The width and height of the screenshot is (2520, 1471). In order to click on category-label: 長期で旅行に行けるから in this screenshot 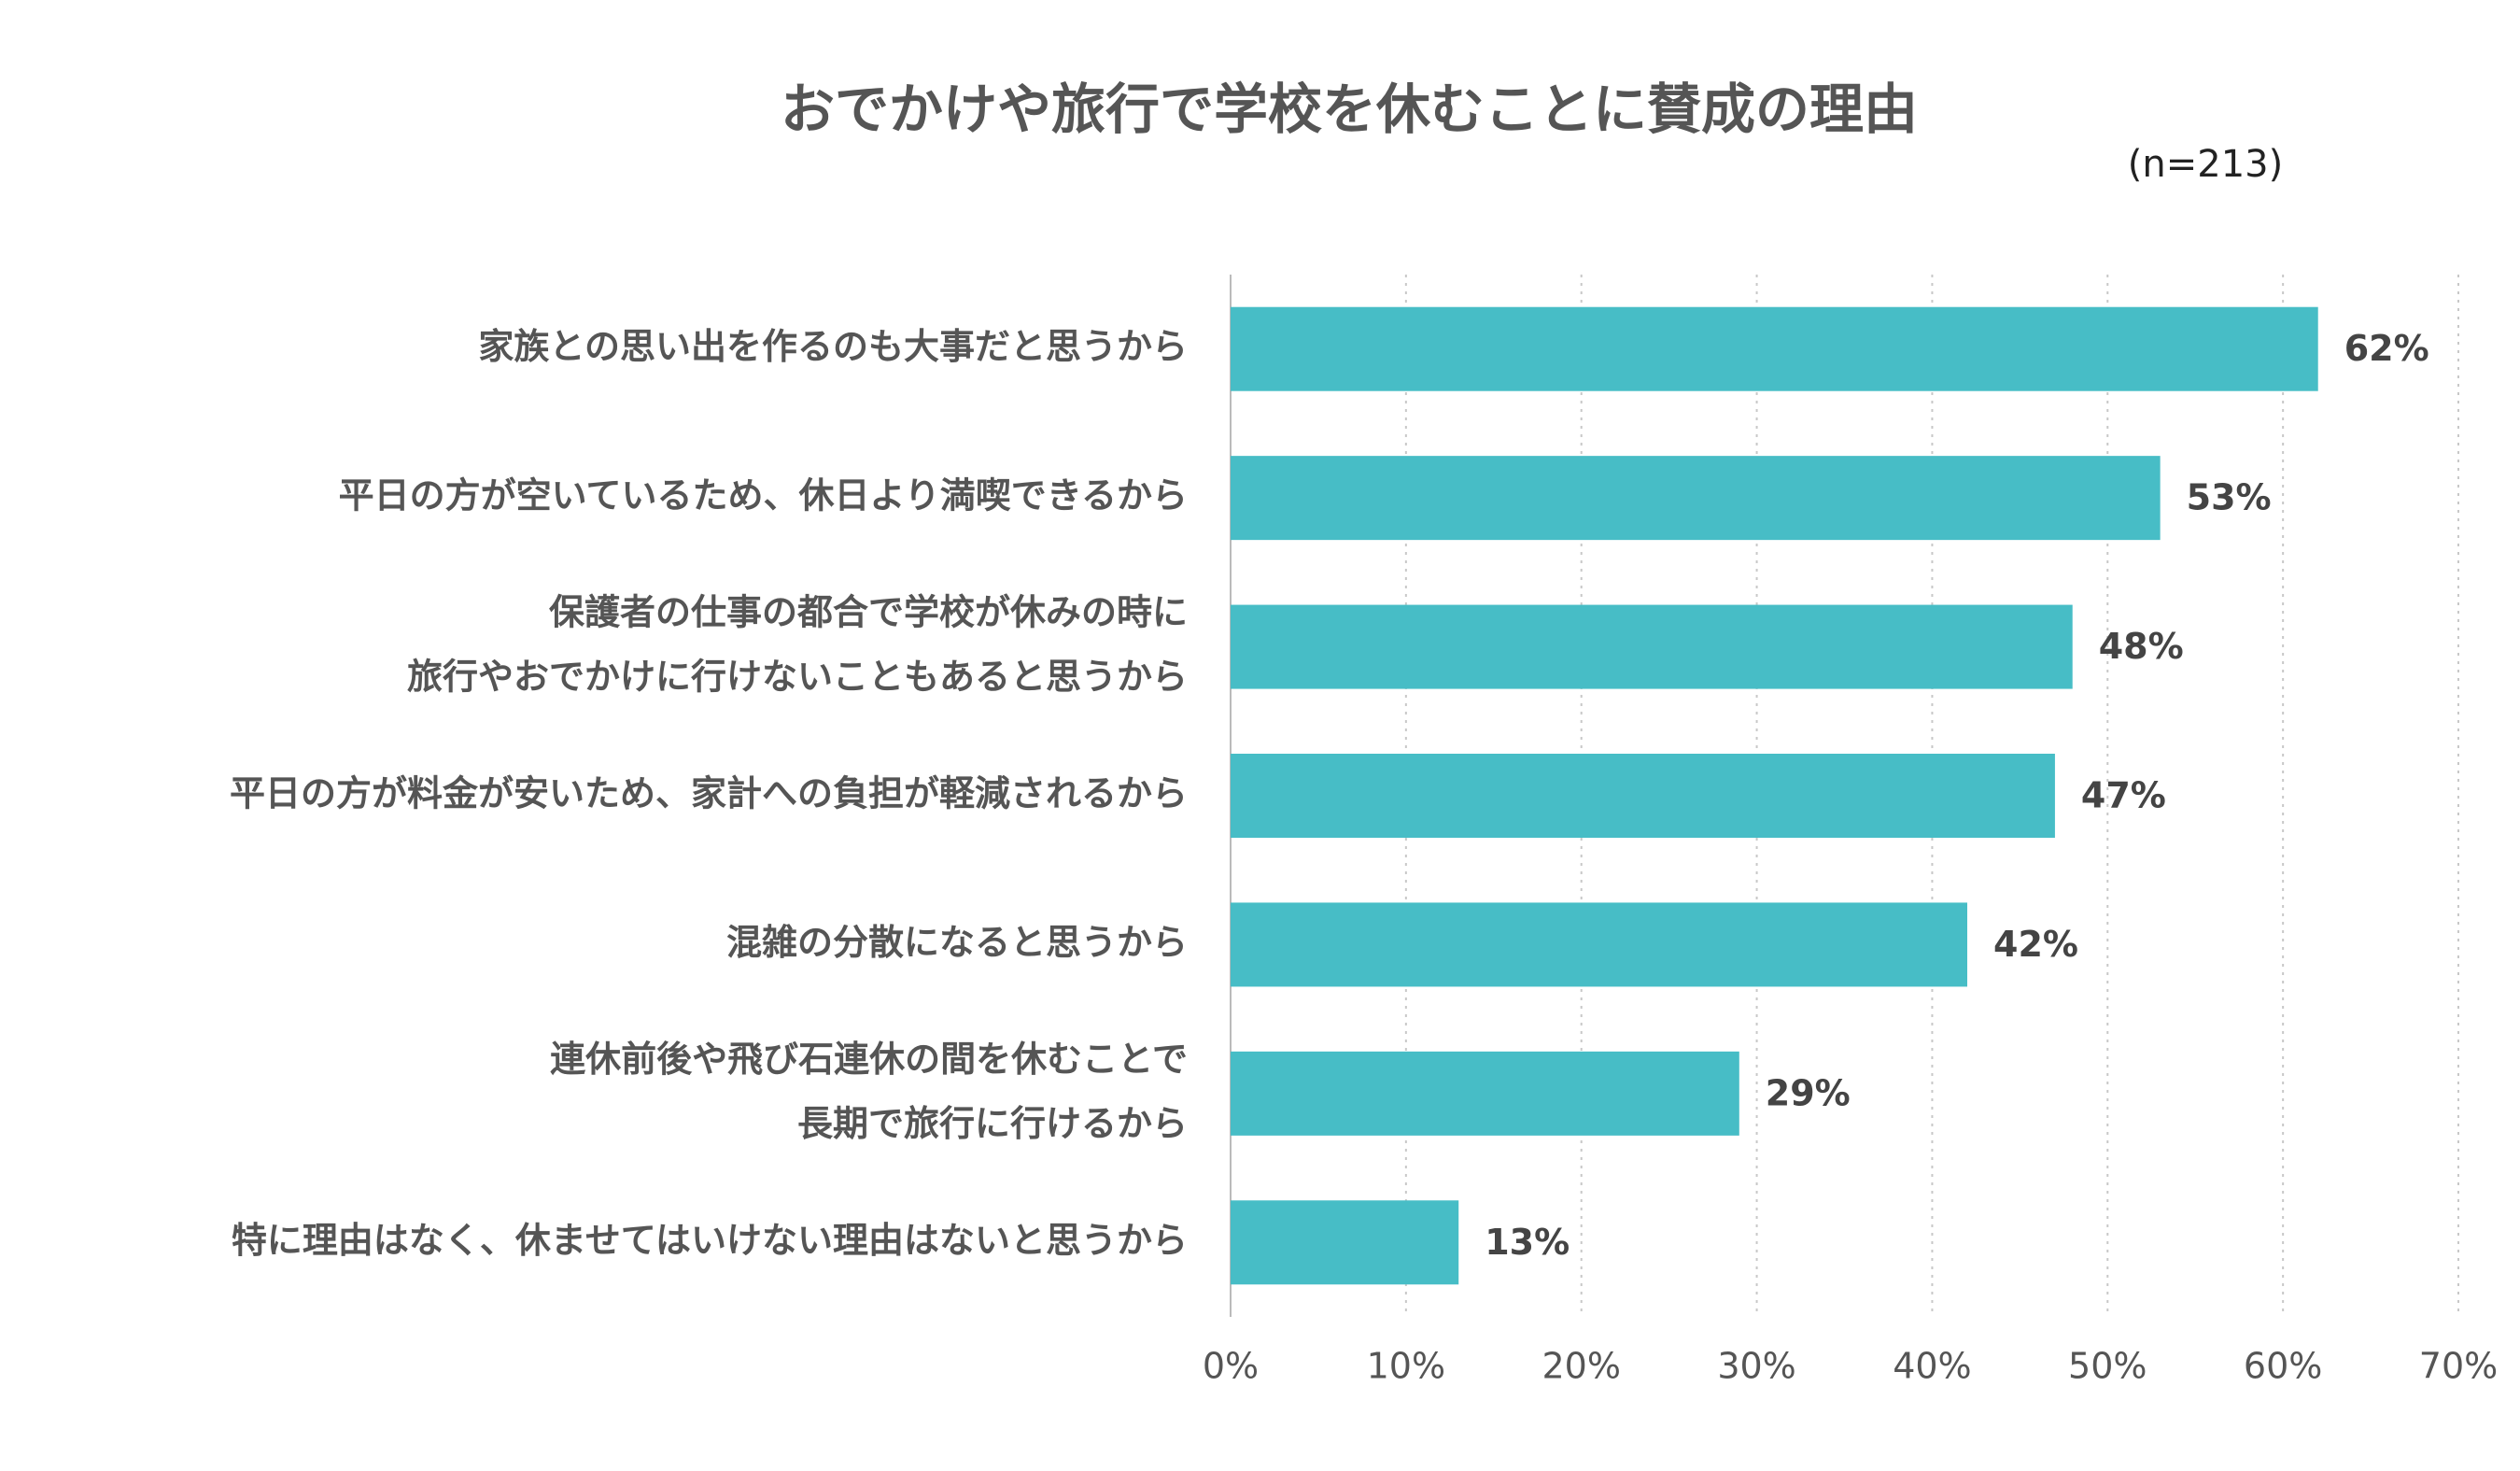, I will do `click(992, 1123)`.